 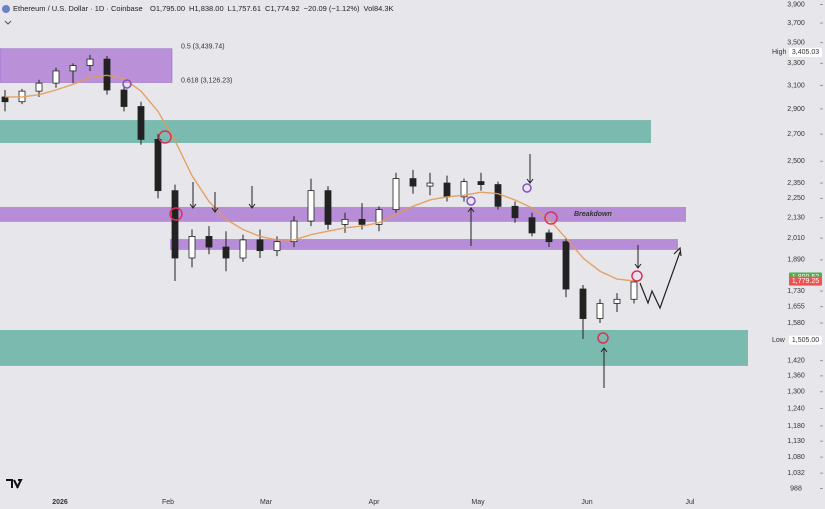 What do you see at coordinates (796, 23) in the screenshot?
I see `y-tick-label: 3,700` at bounding box center [796, 23].